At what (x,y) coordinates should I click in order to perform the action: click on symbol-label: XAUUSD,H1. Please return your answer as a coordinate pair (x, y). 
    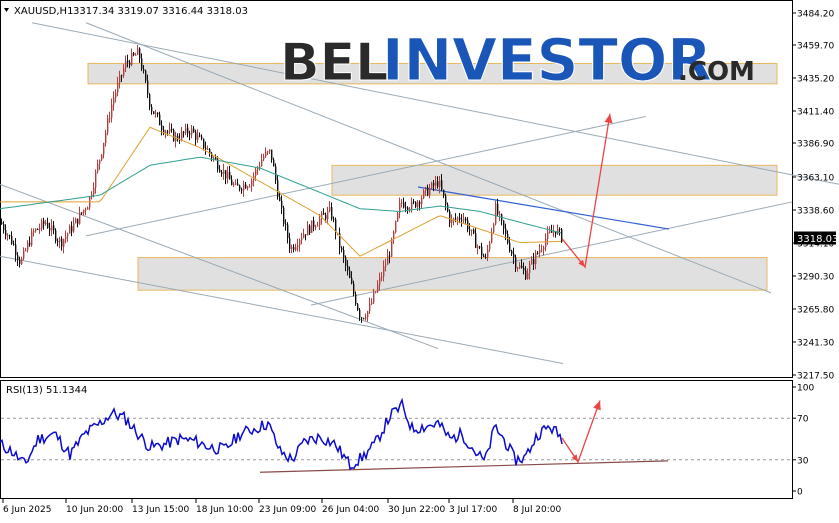
    Looking at the image, I should click on (43, 11).